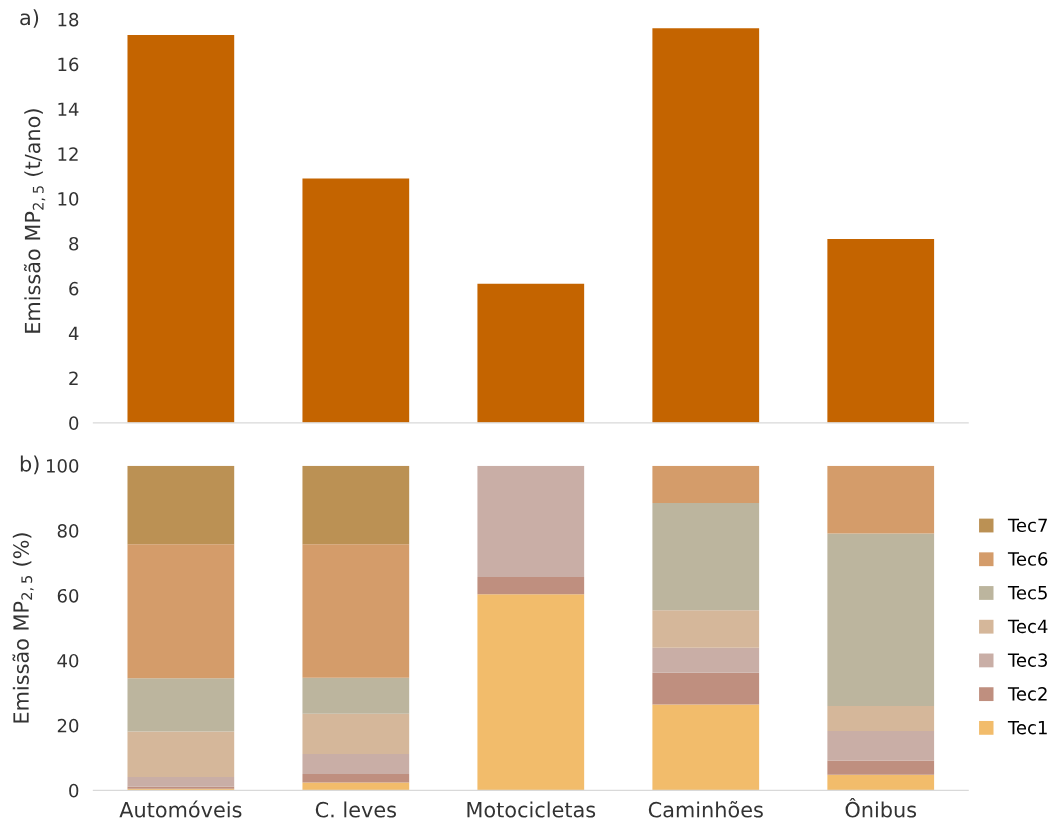  I want to click on x-tick-label: Automóveis, so click(180, 809).